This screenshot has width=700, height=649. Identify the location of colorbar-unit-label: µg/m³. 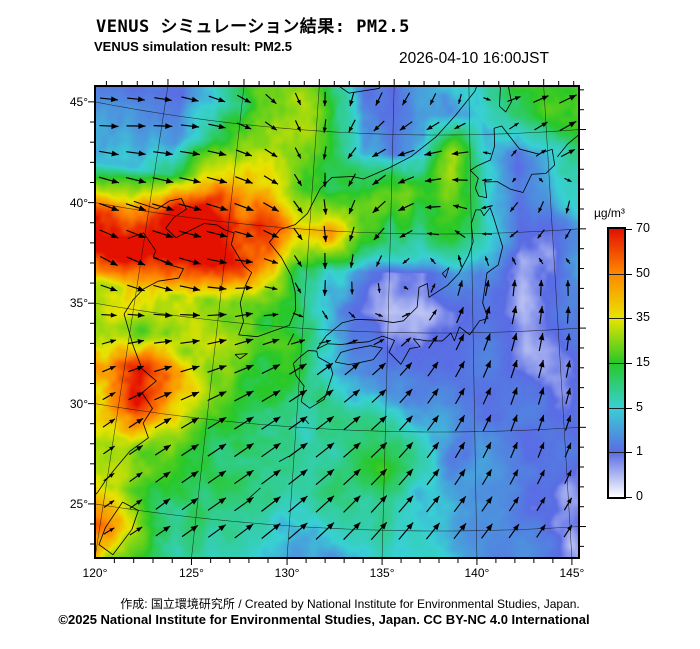
(609, 213).